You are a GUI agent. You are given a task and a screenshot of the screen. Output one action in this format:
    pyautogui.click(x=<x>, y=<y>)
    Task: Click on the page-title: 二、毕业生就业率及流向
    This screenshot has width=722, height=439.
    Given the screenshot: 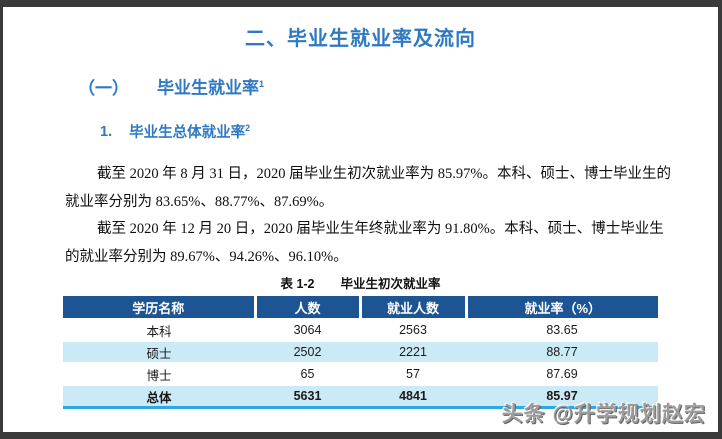 What is the action you would take?
    pyautogui.click(x=360, y=39)
    